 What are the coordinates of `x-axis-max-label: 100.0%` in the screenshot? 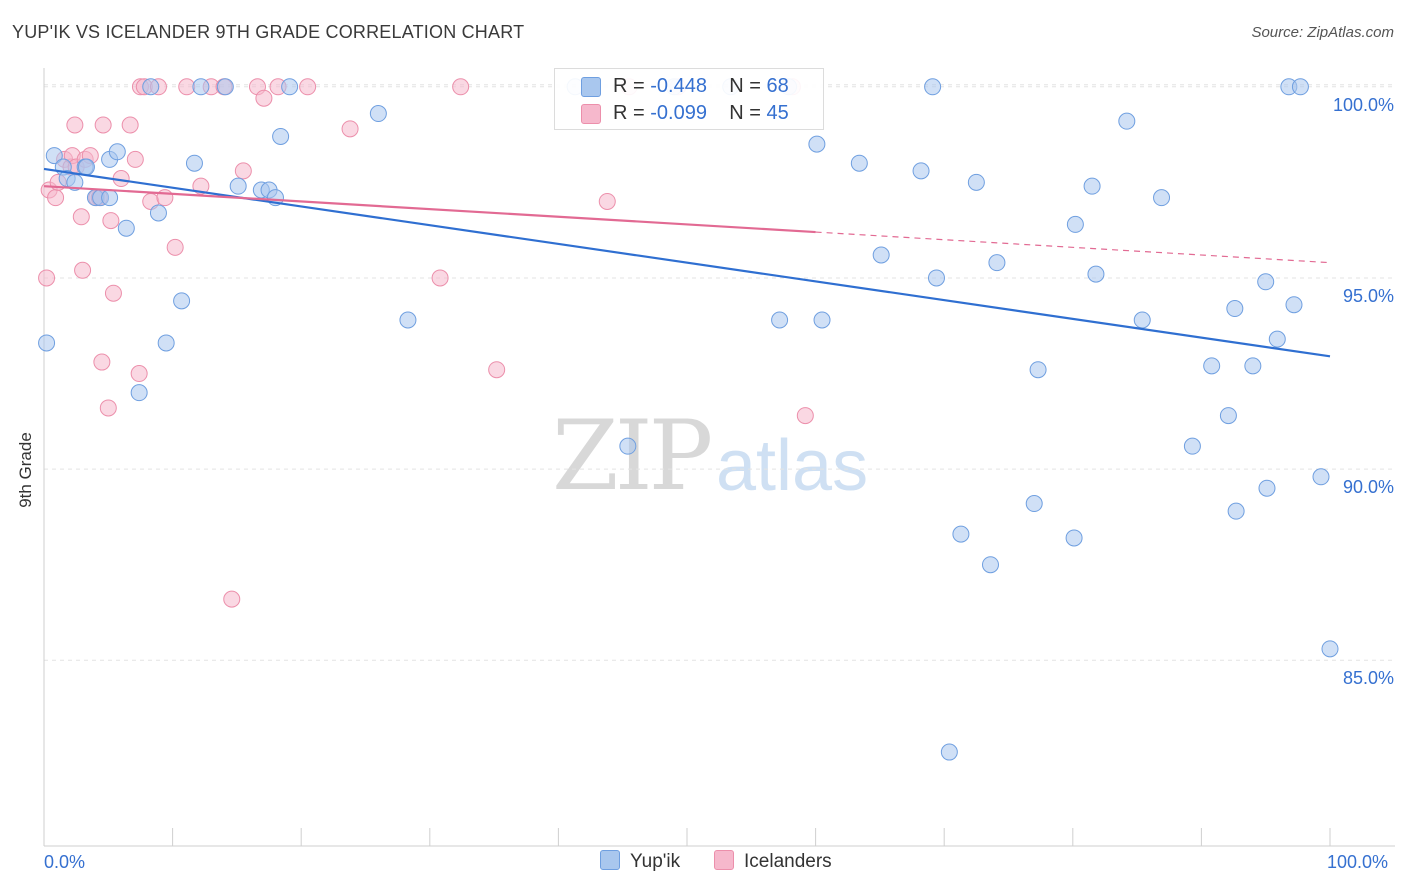 It's located at (1358, 862).